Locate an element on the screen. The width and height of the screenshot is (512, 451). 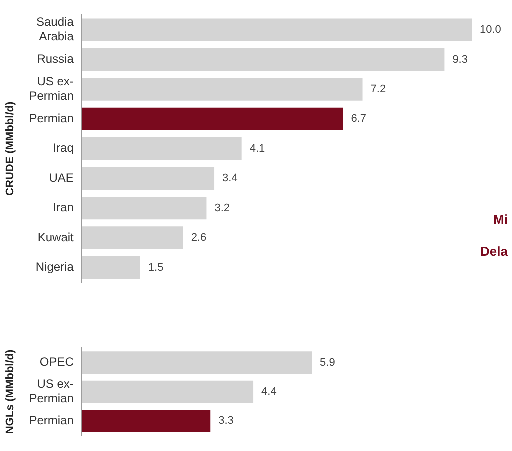
data-label: 4.4 is located at coordinates (269, 392).